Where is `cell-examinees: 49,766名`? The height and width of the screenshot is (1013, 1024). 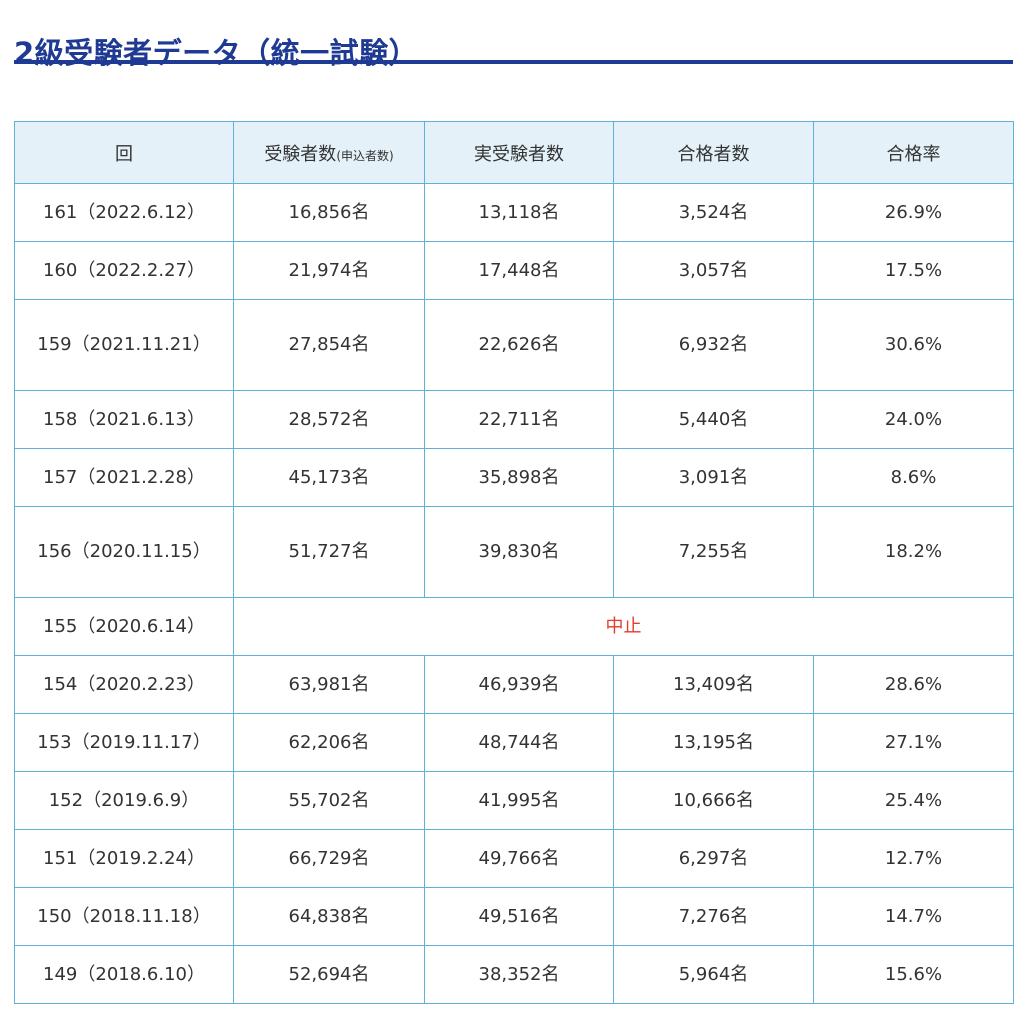
cell-examinees: 49,766名 is located at coordinates (519, 858).